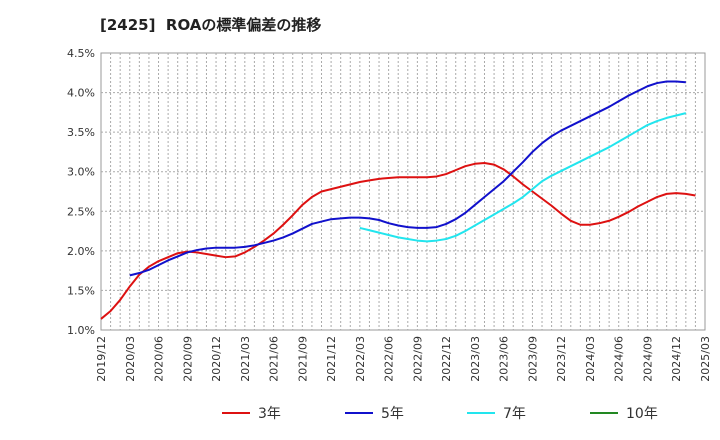 This screenshot has height=440, width=720. What do you see at coordinates (130, 359) in the screenshot?
I see `x-tick-label: 2020/03` at bounding box center [130, 359].